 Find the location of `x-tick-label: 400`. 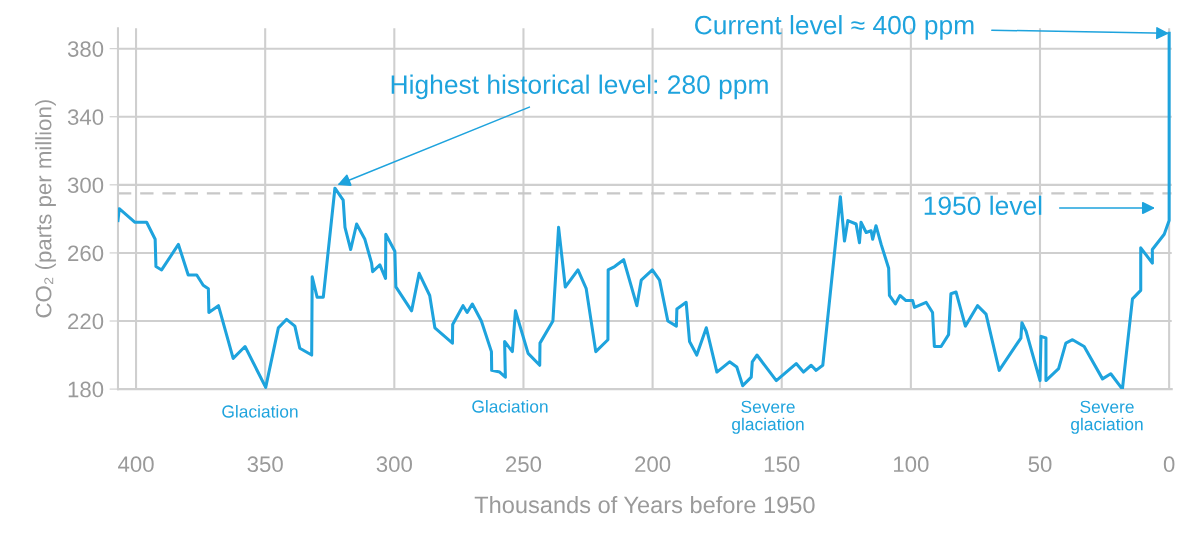

x-tick-label: 400 is located at coordinates (136, 464).